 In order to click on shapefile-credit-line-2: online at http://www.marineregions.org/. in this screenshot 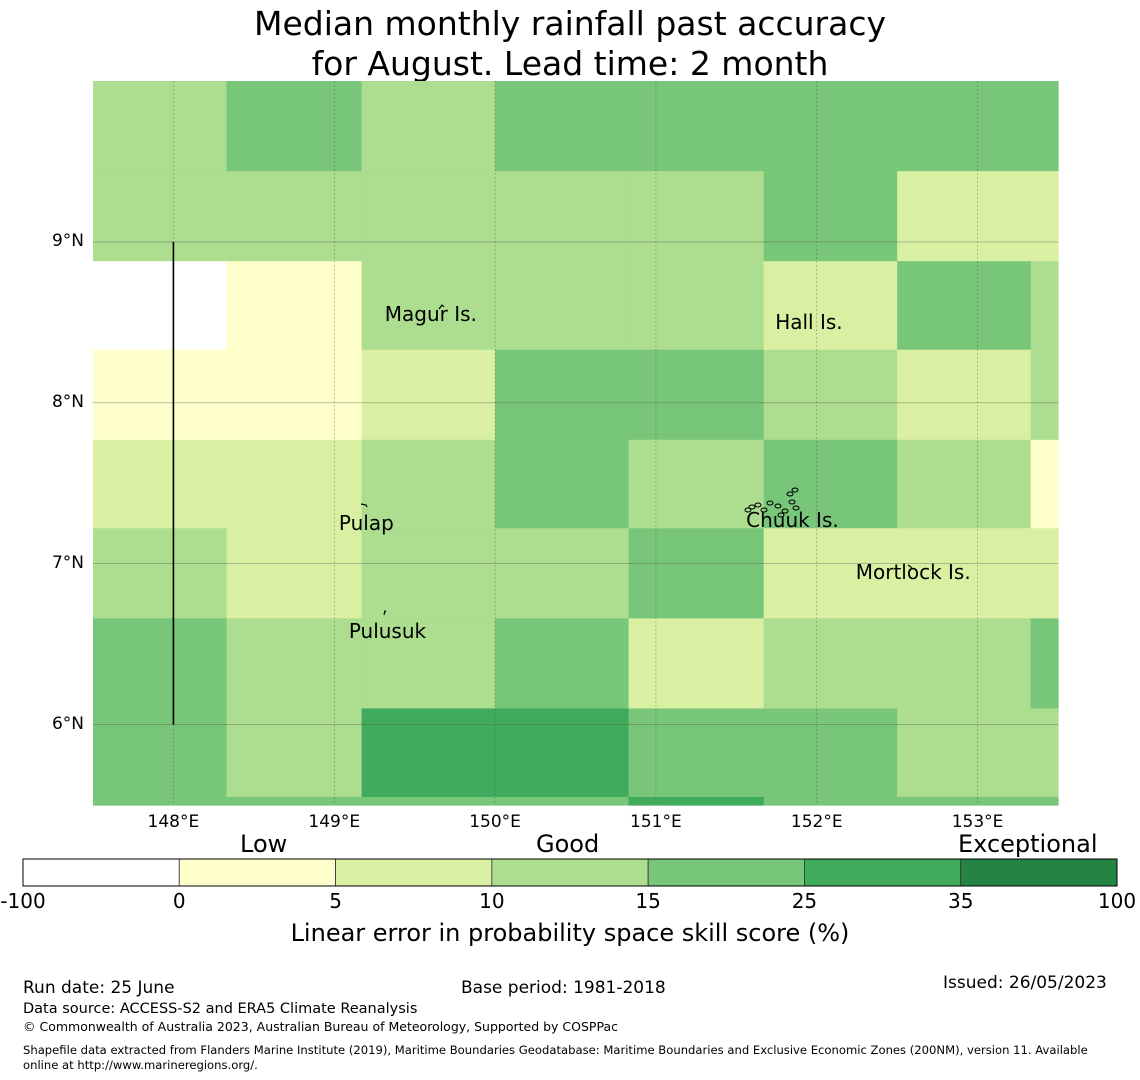, I will do `click(140, 1065)`.